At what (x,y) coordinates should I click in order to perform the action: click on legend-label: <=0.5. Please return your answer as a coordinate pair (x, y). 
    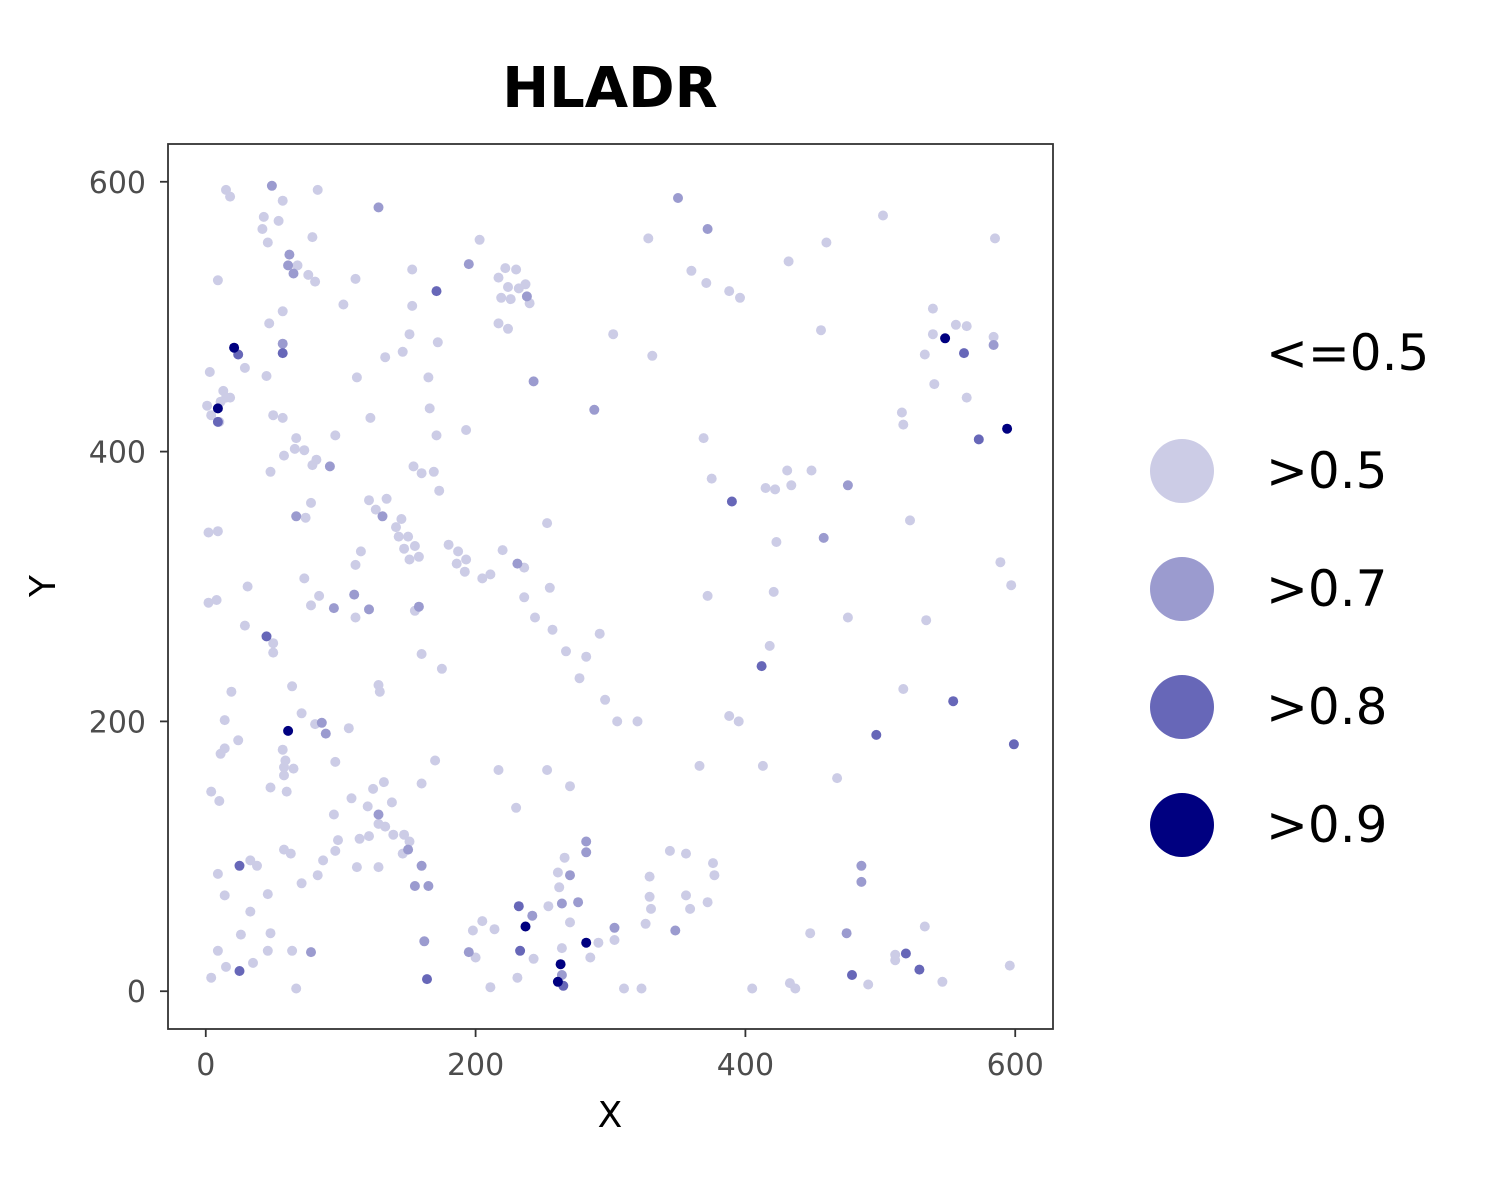
    Looking at the image, I should click on (1347, 353).